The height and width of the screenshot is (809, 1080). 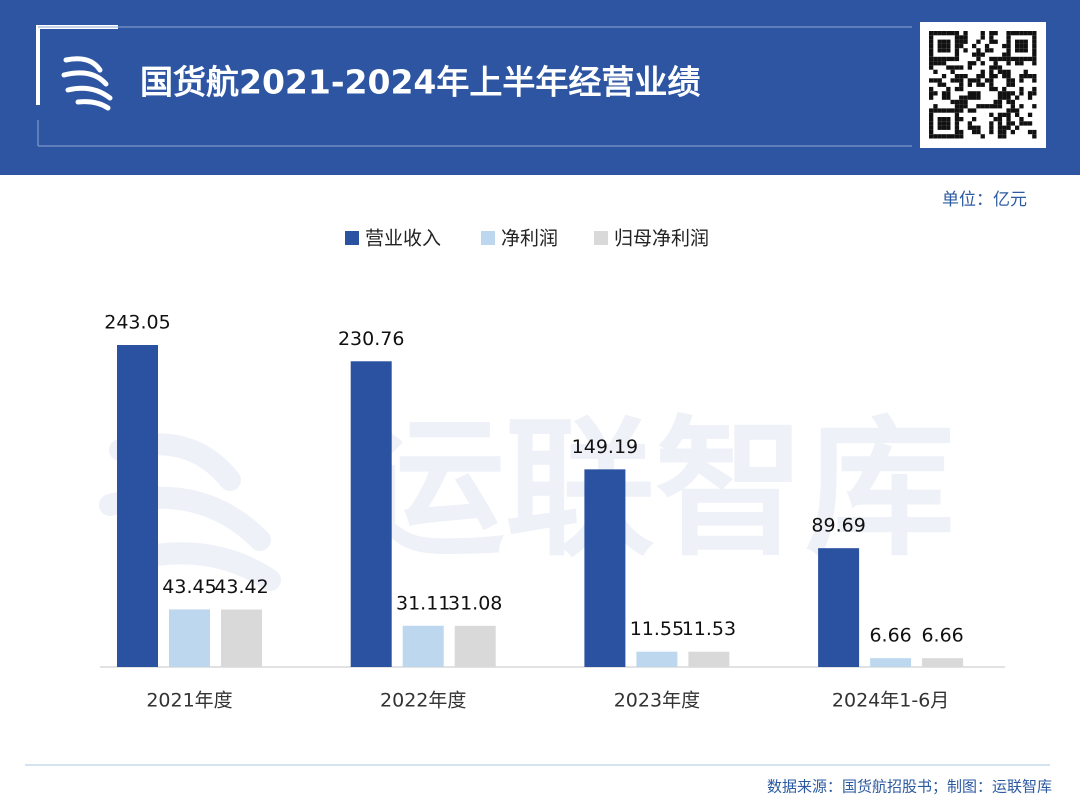 I want to click on legend-label: 净利润, so click(x=529, y=239).